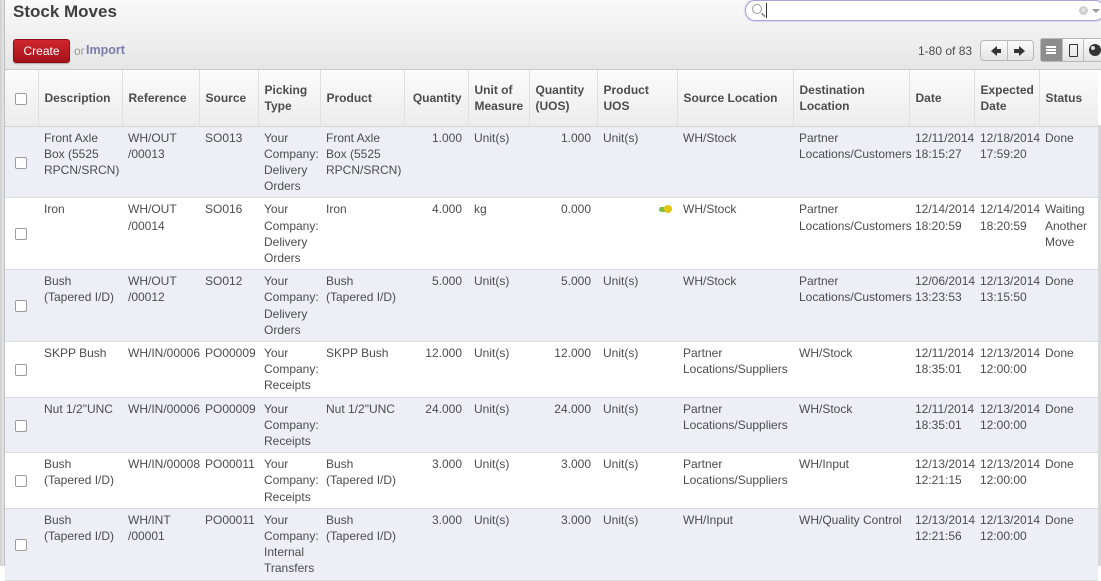  Describe the element at coordinates (362, 425) in the screenshot. I see `cell-product: Nut 1/2"UNC` at that location.